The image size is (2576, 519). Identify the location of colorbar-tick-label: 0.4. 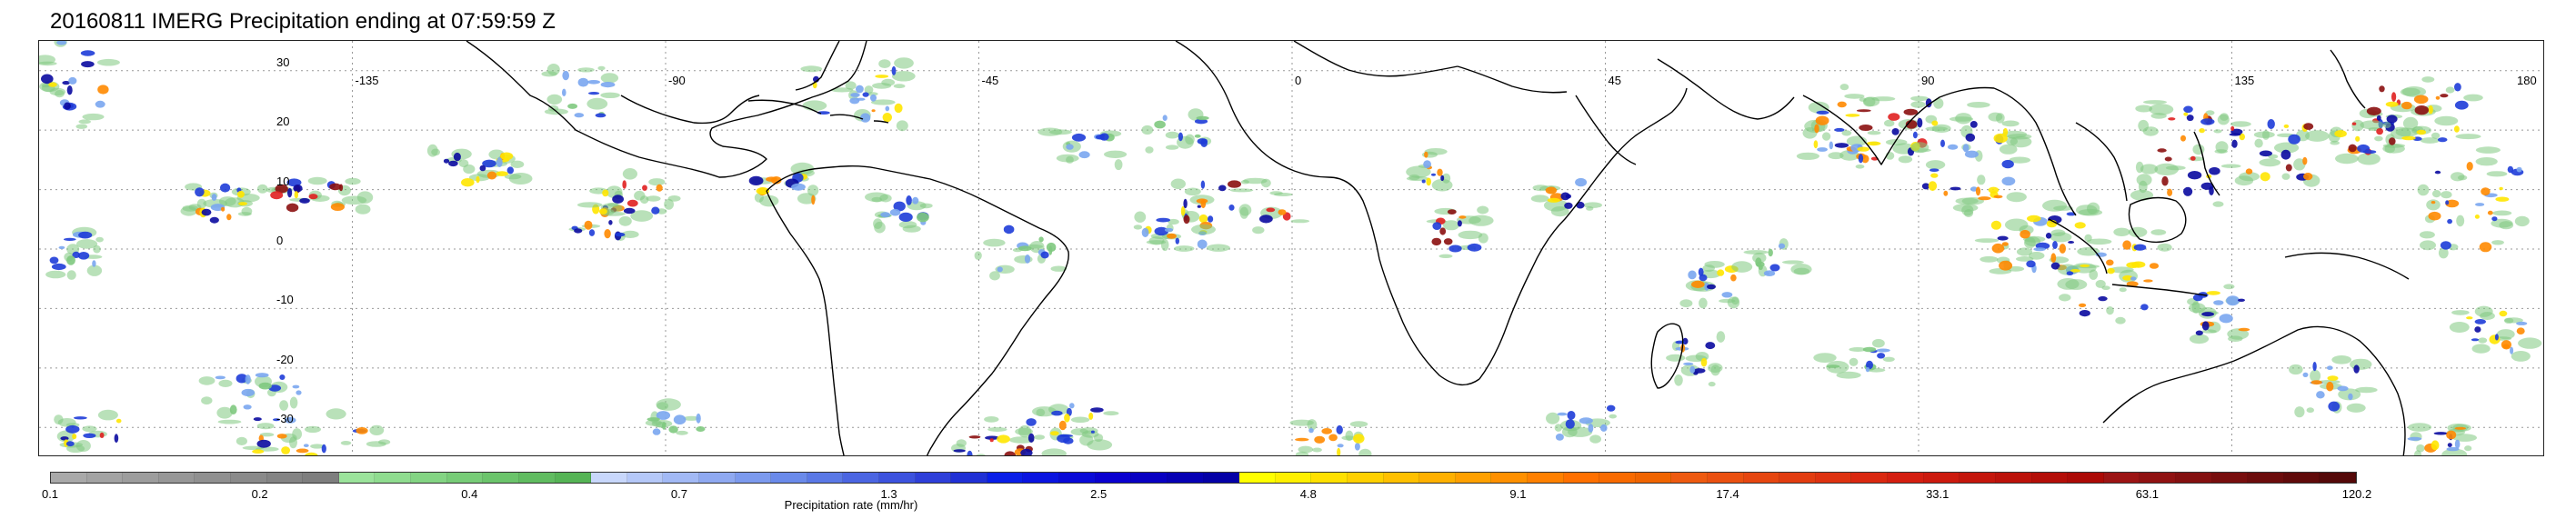
(469, 494).